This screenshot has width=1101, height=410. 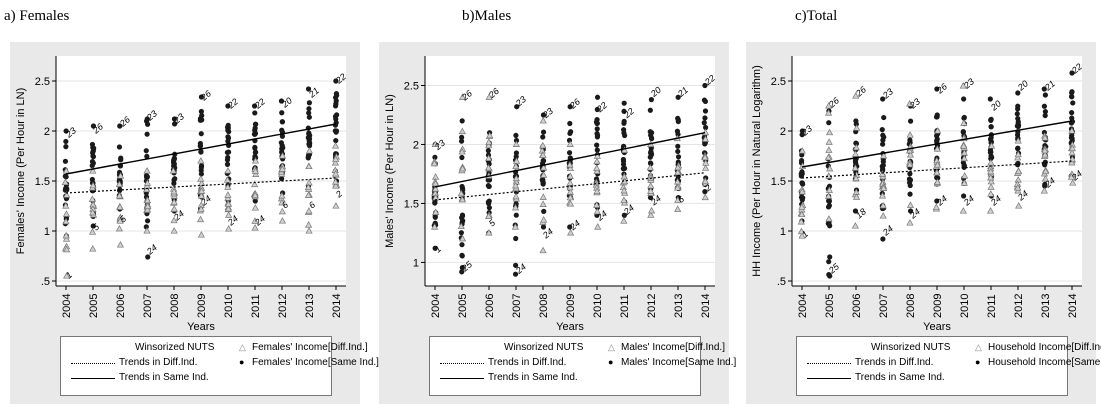 What do you see at coordinates (67, 306) in the screenshot?
I see `x-tick-label: 2004` at bounding box center [67, 306].